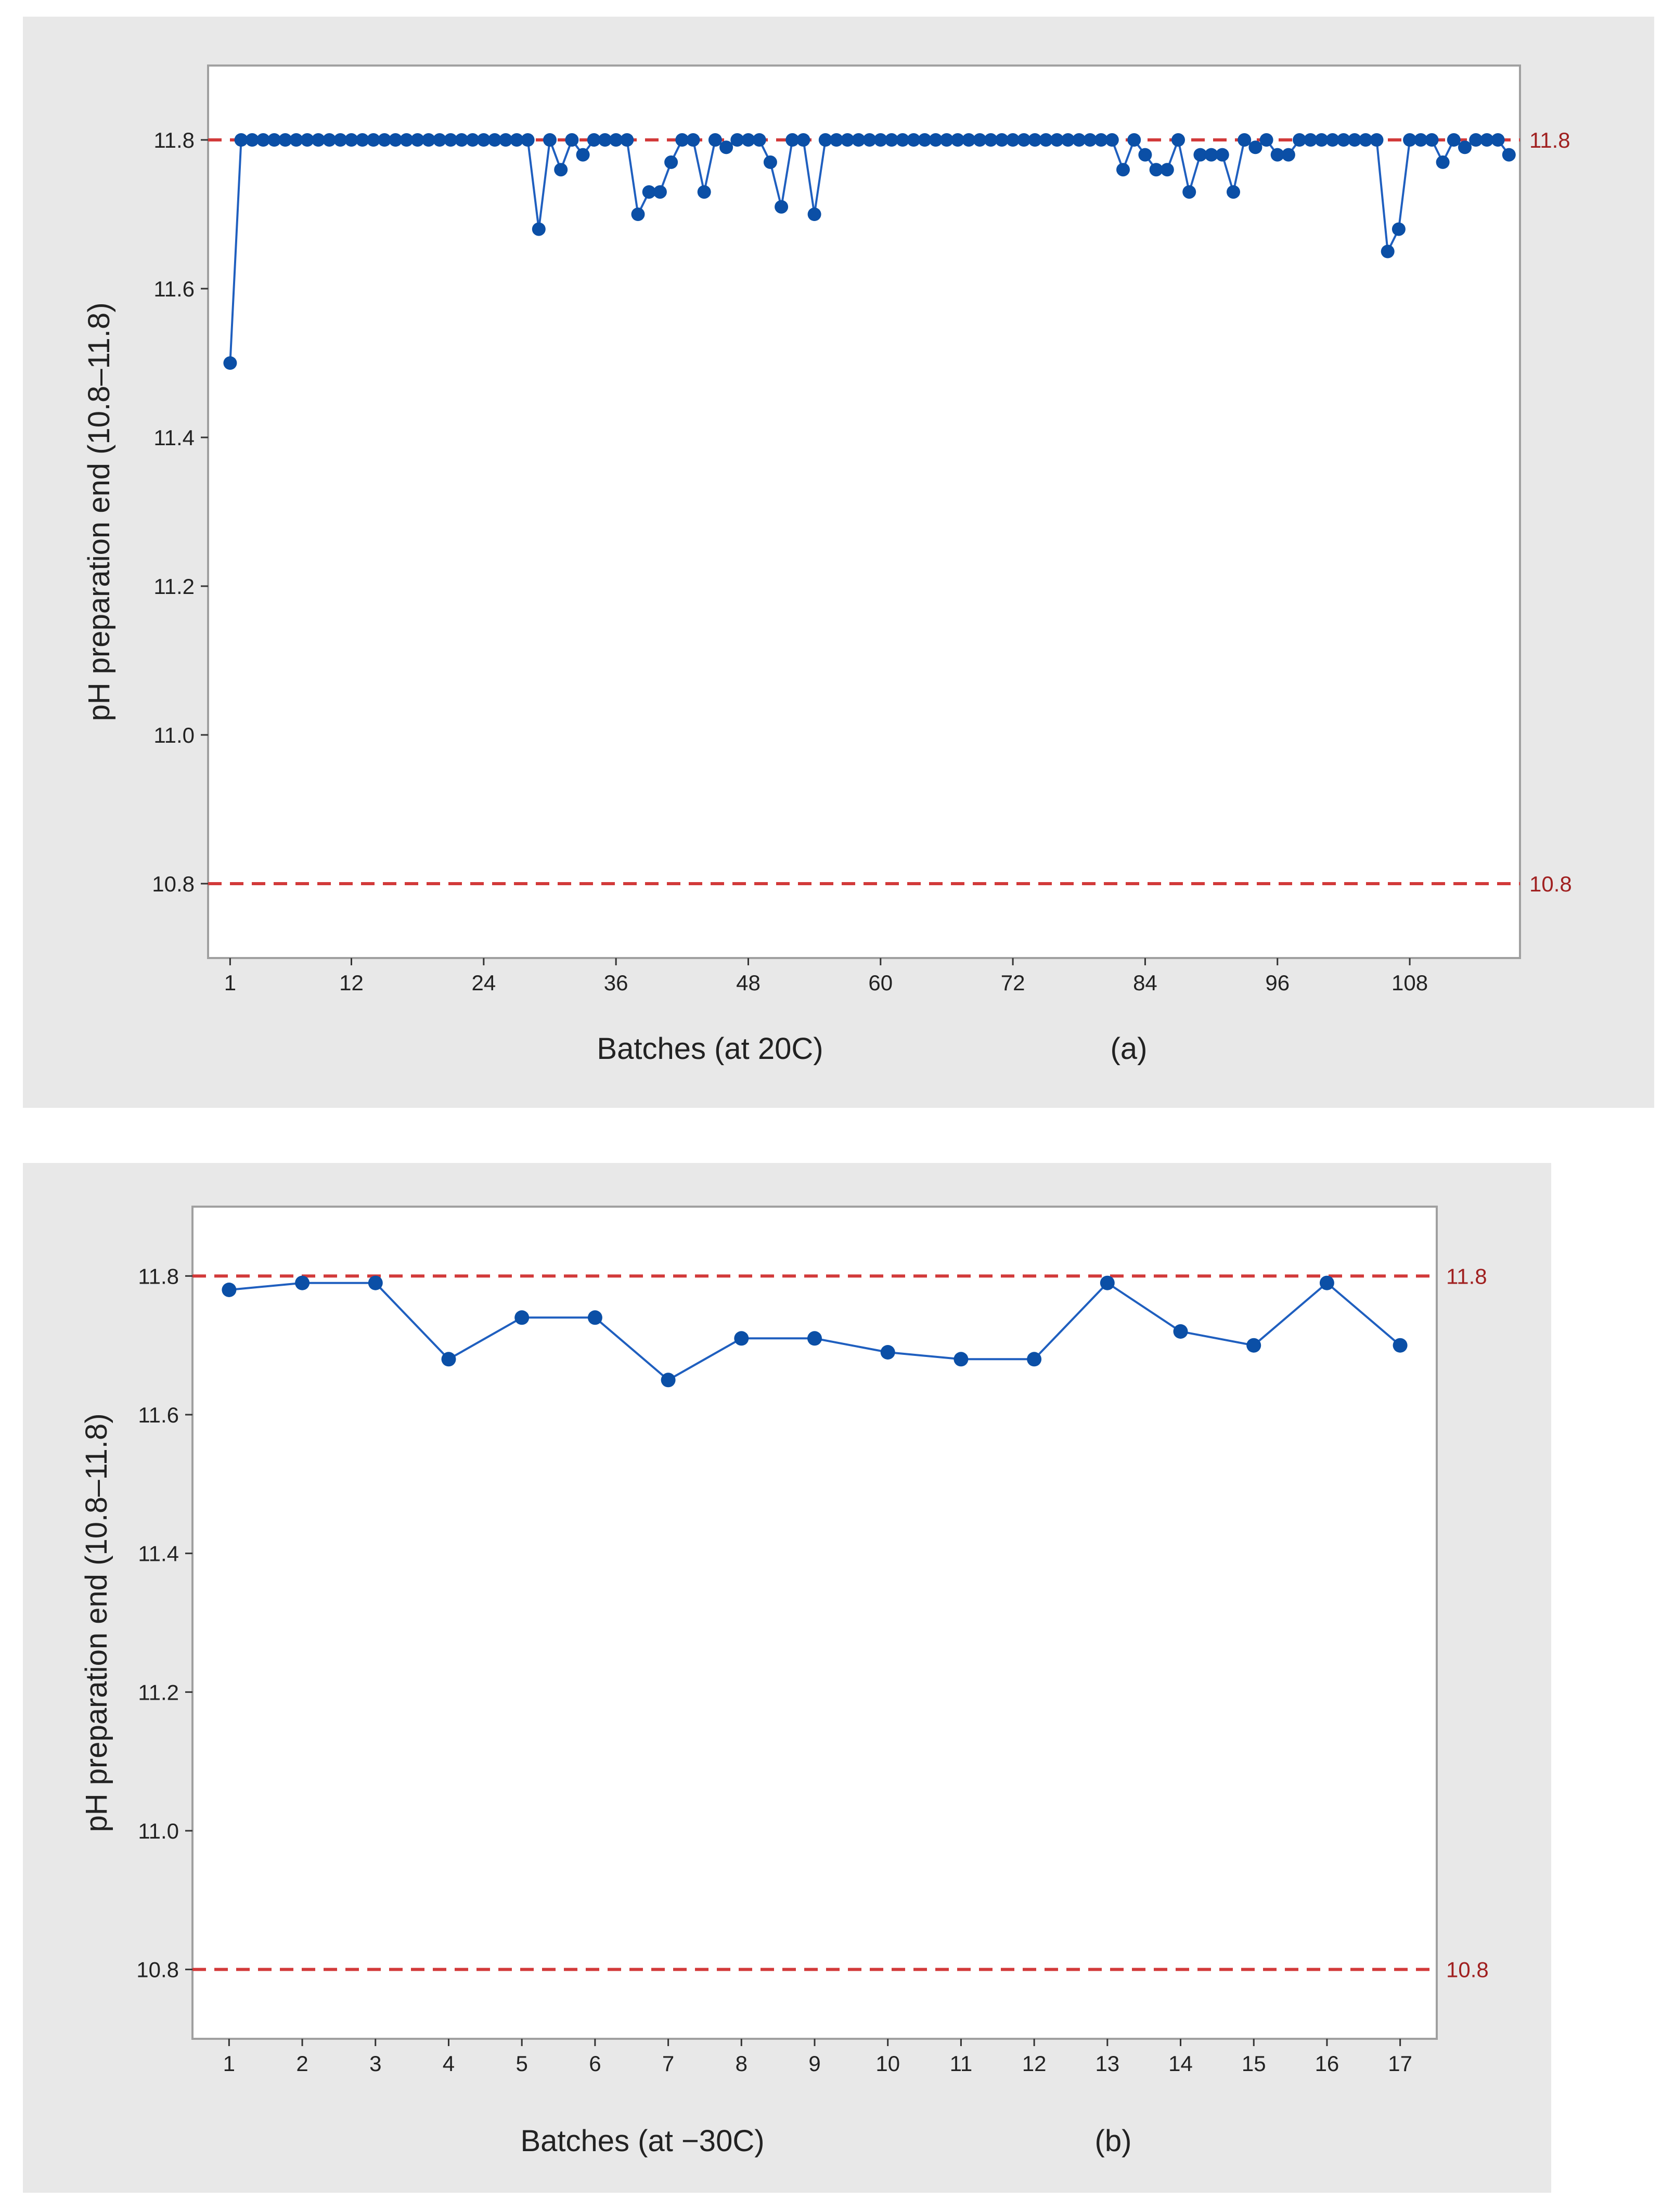 The width and height of the screenshot is (1675, 2212). Describe the element at coordinates (180, 512) in the screenshot. I see `chart-a-y-axis: 10.8 11.0 11.2 11.4 11.6 11.8` at that location.